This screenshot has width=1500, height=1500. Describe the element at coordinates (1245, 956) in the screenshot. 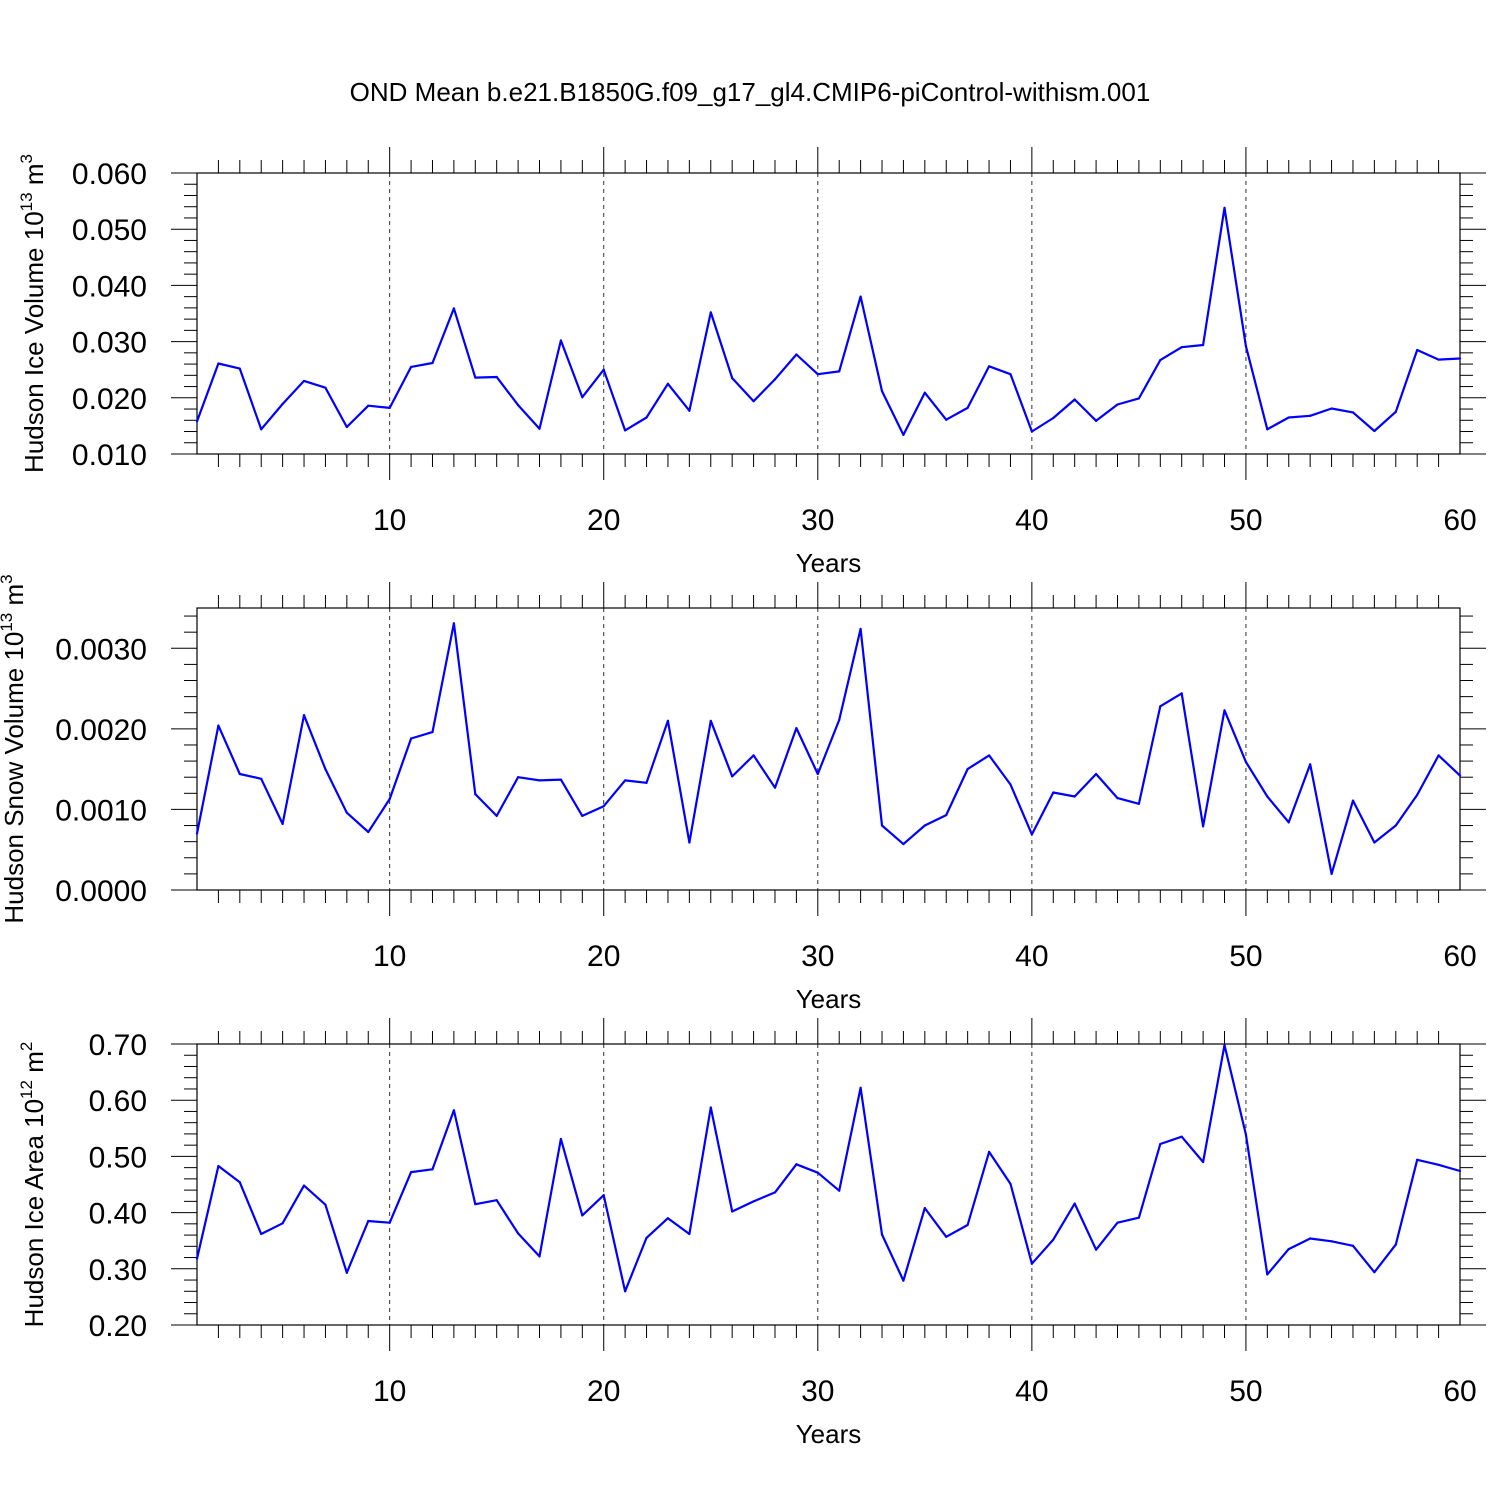

I see `x-tick-label: 50` at that location.